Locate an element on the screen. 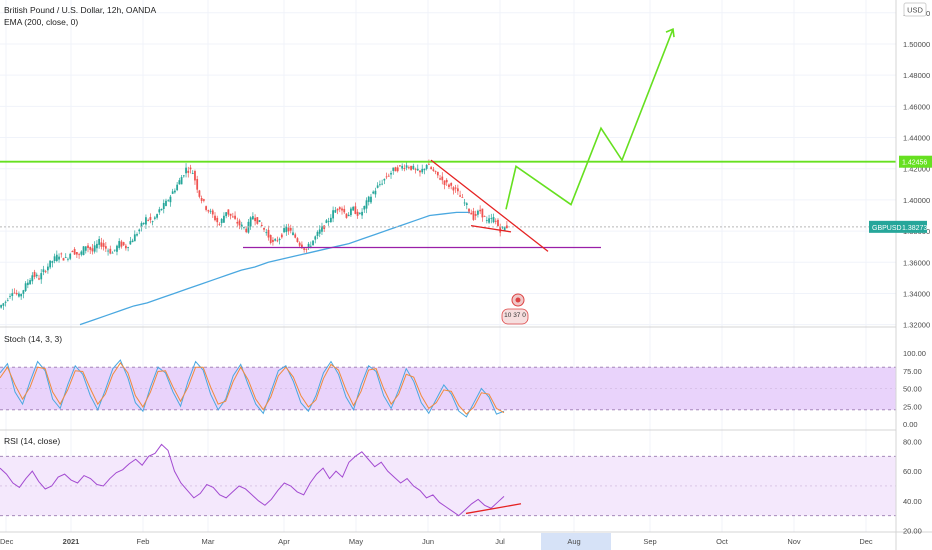  price-tick-label: 1.42000 is located at coordinates (916, 169).